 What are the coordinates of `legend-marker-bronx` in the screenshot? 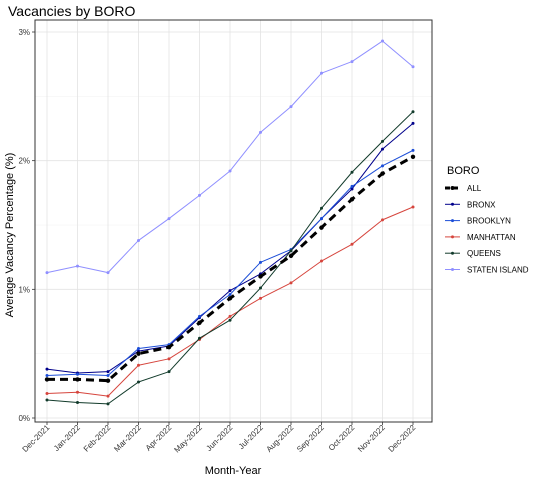 It's located at (452, 204).